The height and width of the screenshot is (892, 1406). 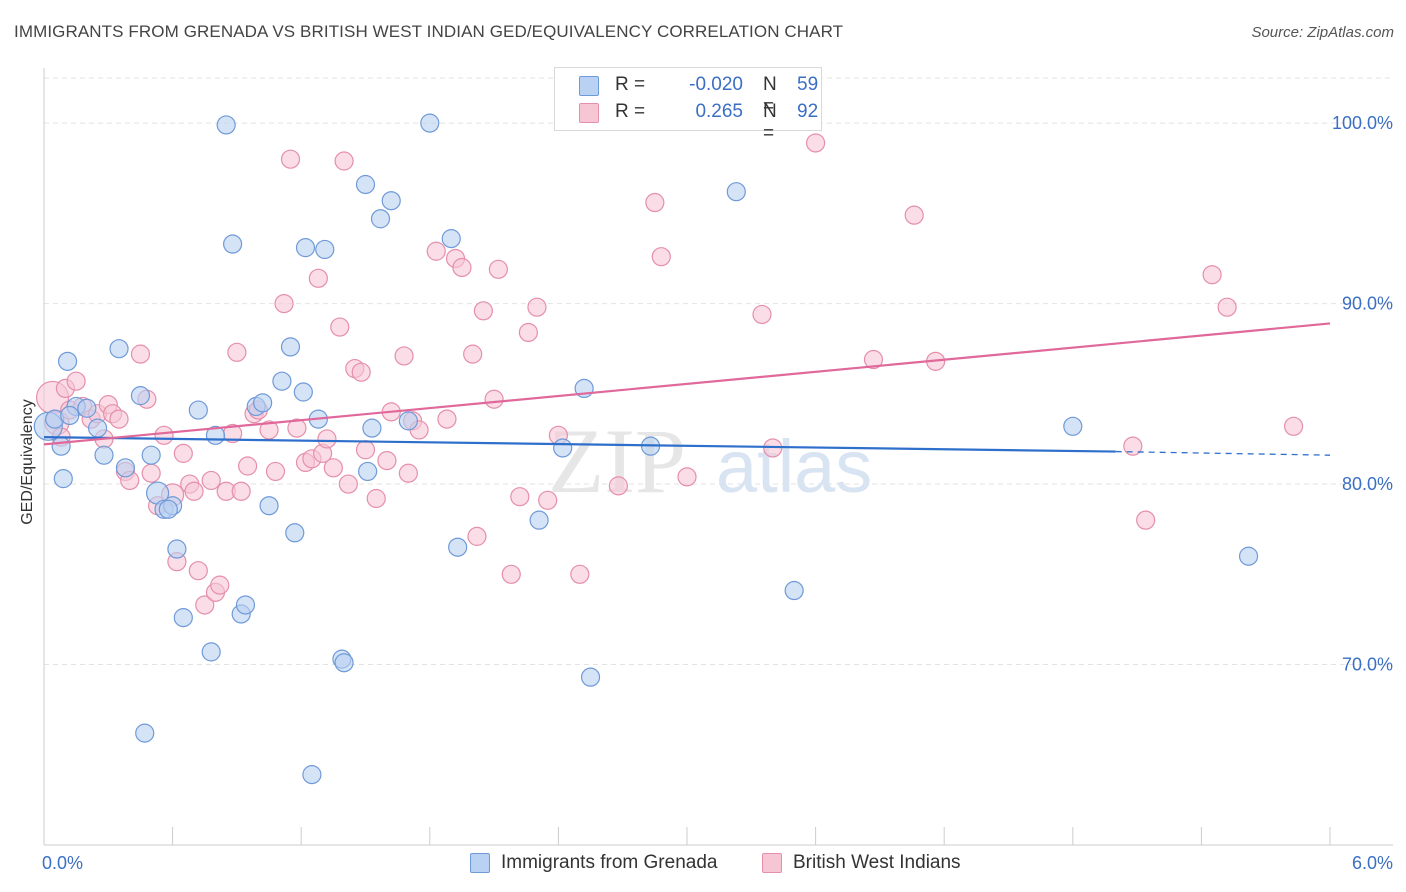 I want to click on legend-r-value: -0.020, so click(x=716, y=84).